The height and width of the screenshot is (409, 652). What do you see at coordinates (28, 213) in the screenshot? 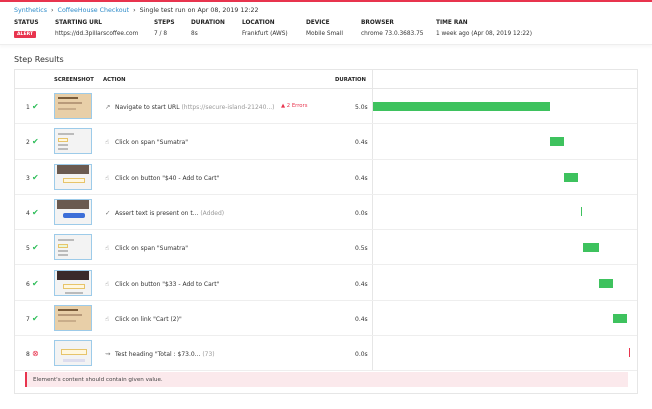
I see `step-number: 4` at bounding box center [28, 213].